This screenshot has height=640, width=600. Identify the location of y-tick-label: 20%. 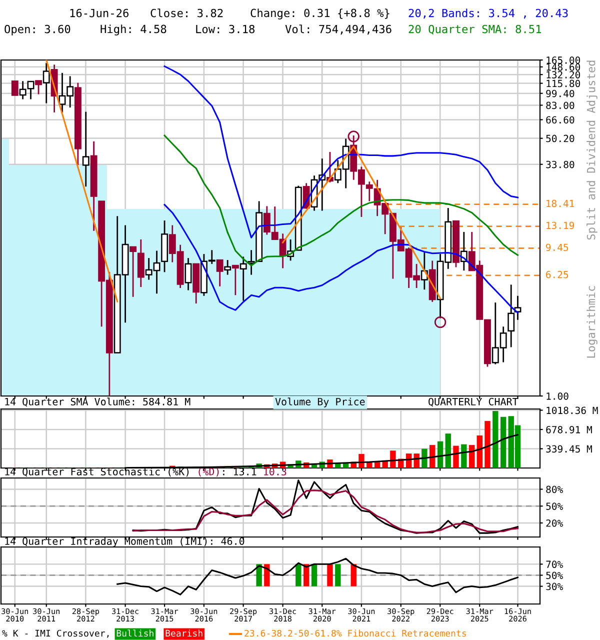
(554, 523).